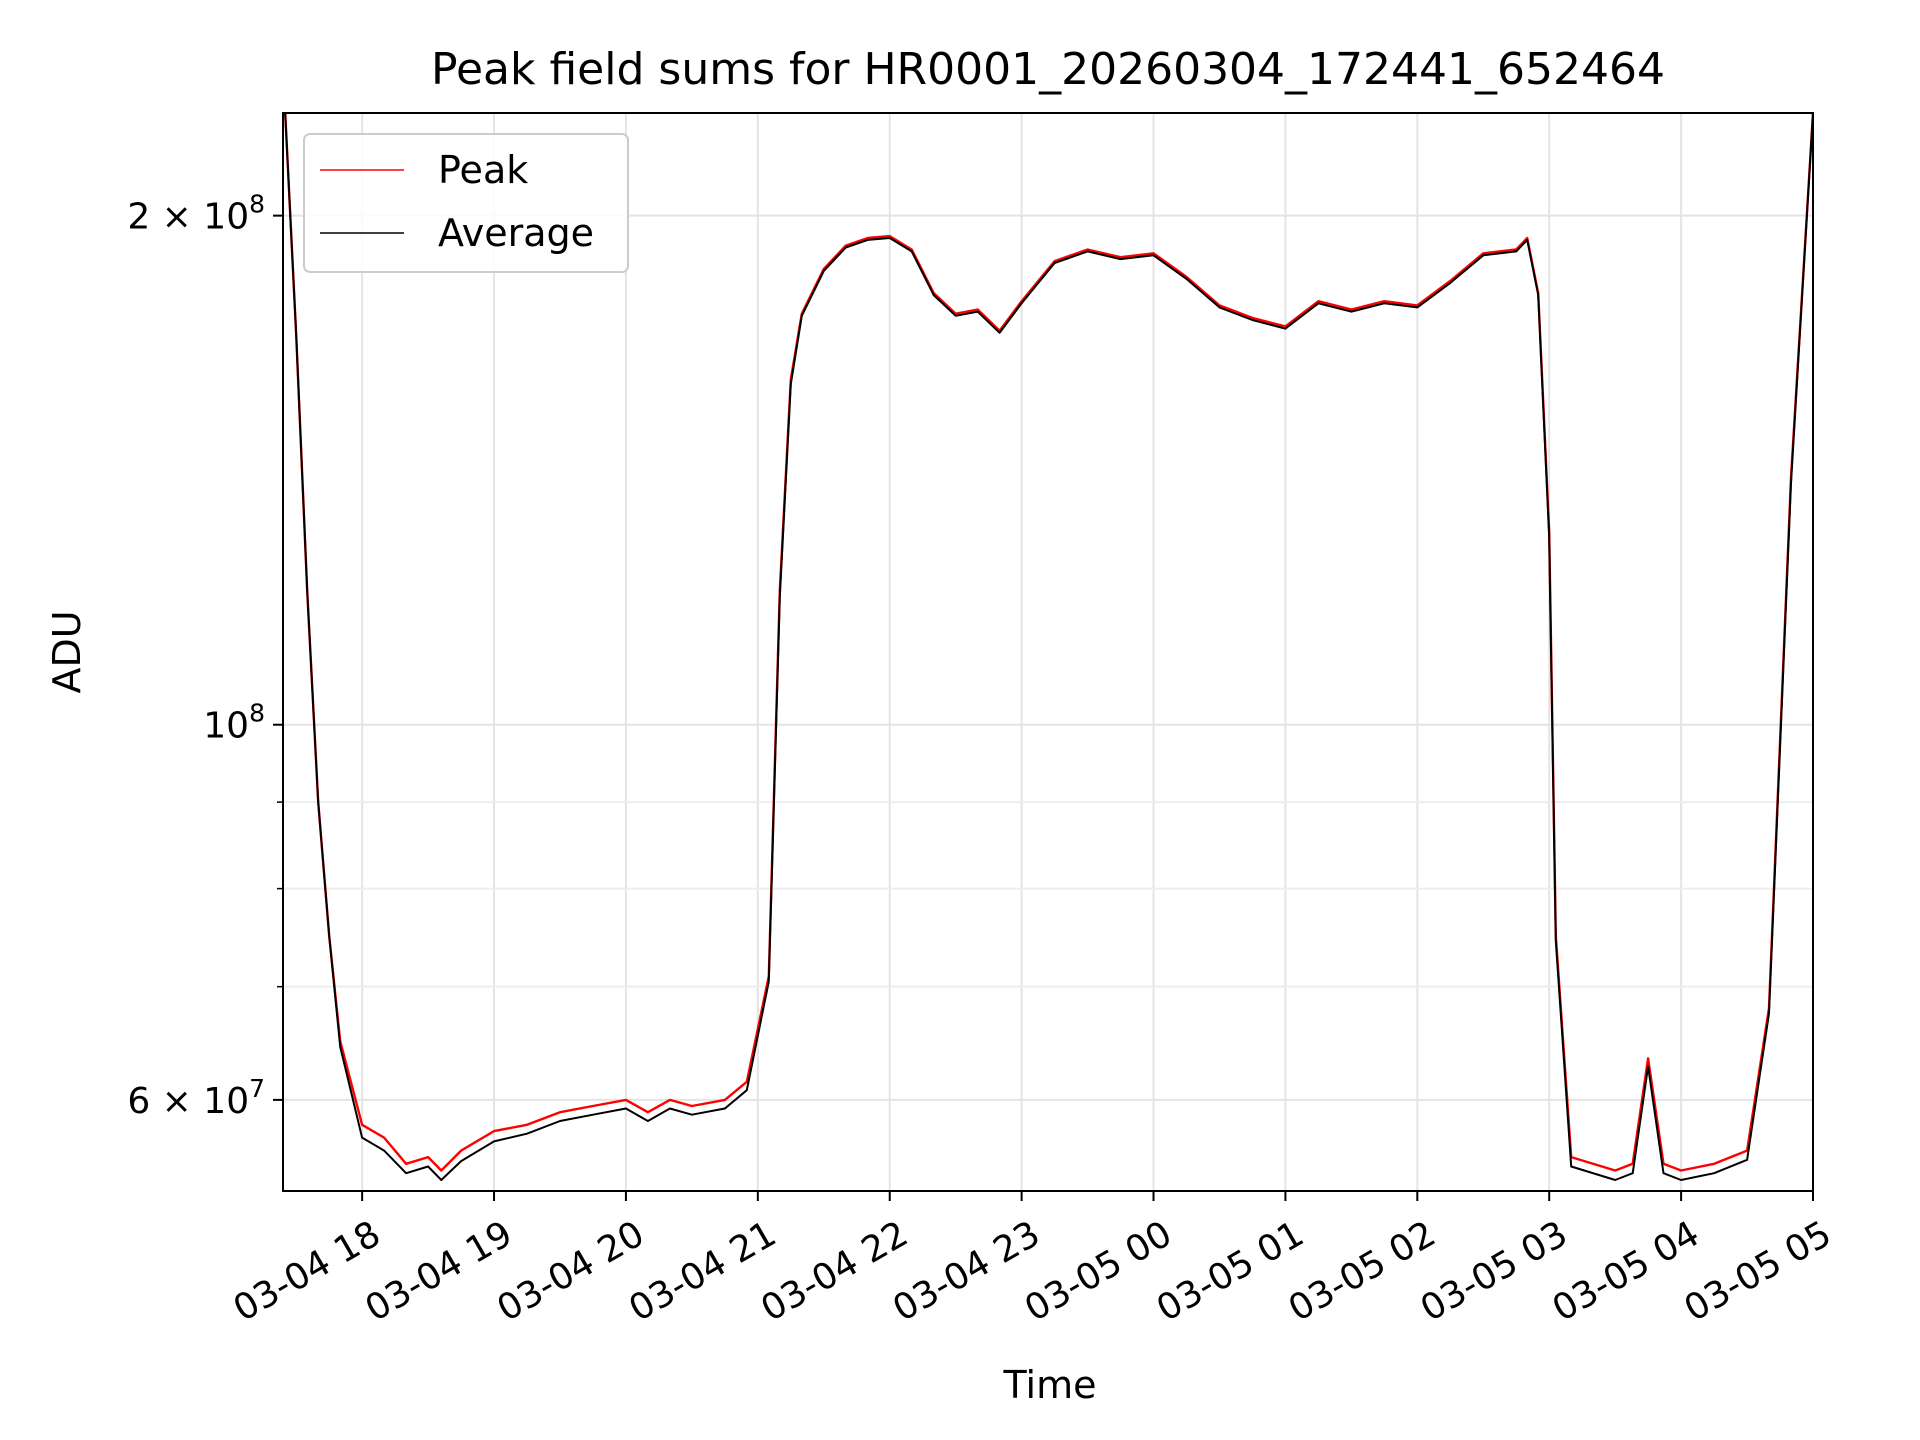 The width and height of the screenshot is (1920, 1440). What do you see at coordinates (188, 217) in the screenshot?
I see `y-tick-base: 2 × 10` at bounding box center [188, 217].